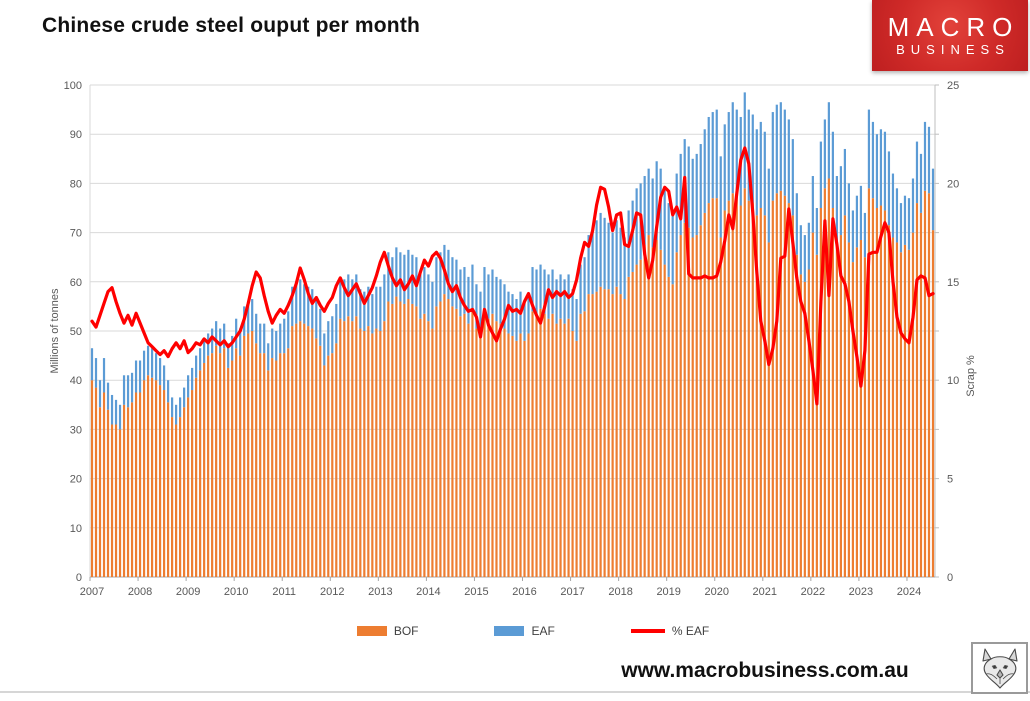  What do you see at coordinates (515, 692) in the screenshot?
I see `bottom-divider` at bounding box center [515, 692].